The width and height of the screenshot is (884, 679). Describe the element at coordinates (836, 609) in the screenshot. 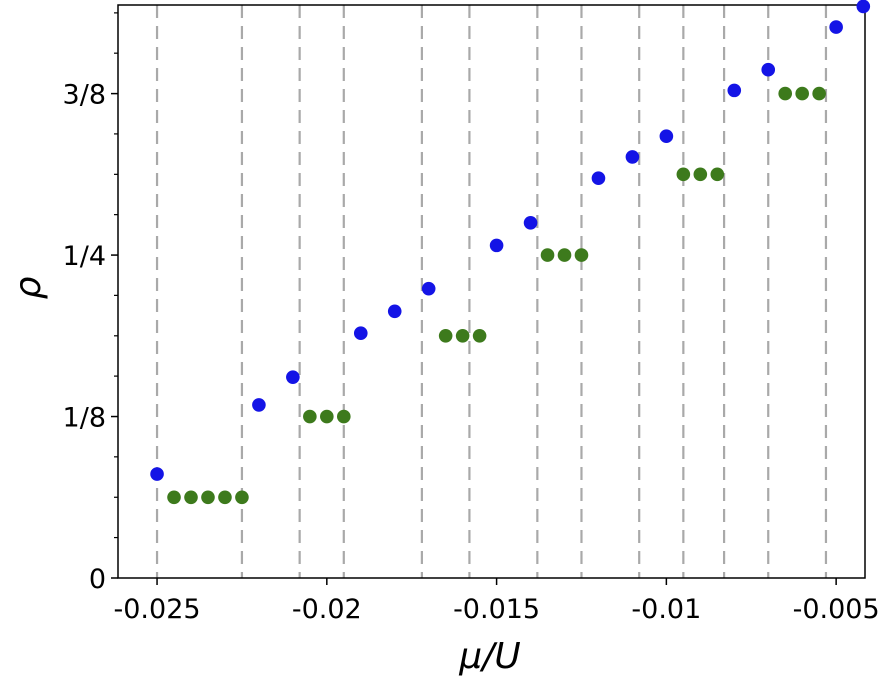

I see `x-tick-label: -0.005` at that location.